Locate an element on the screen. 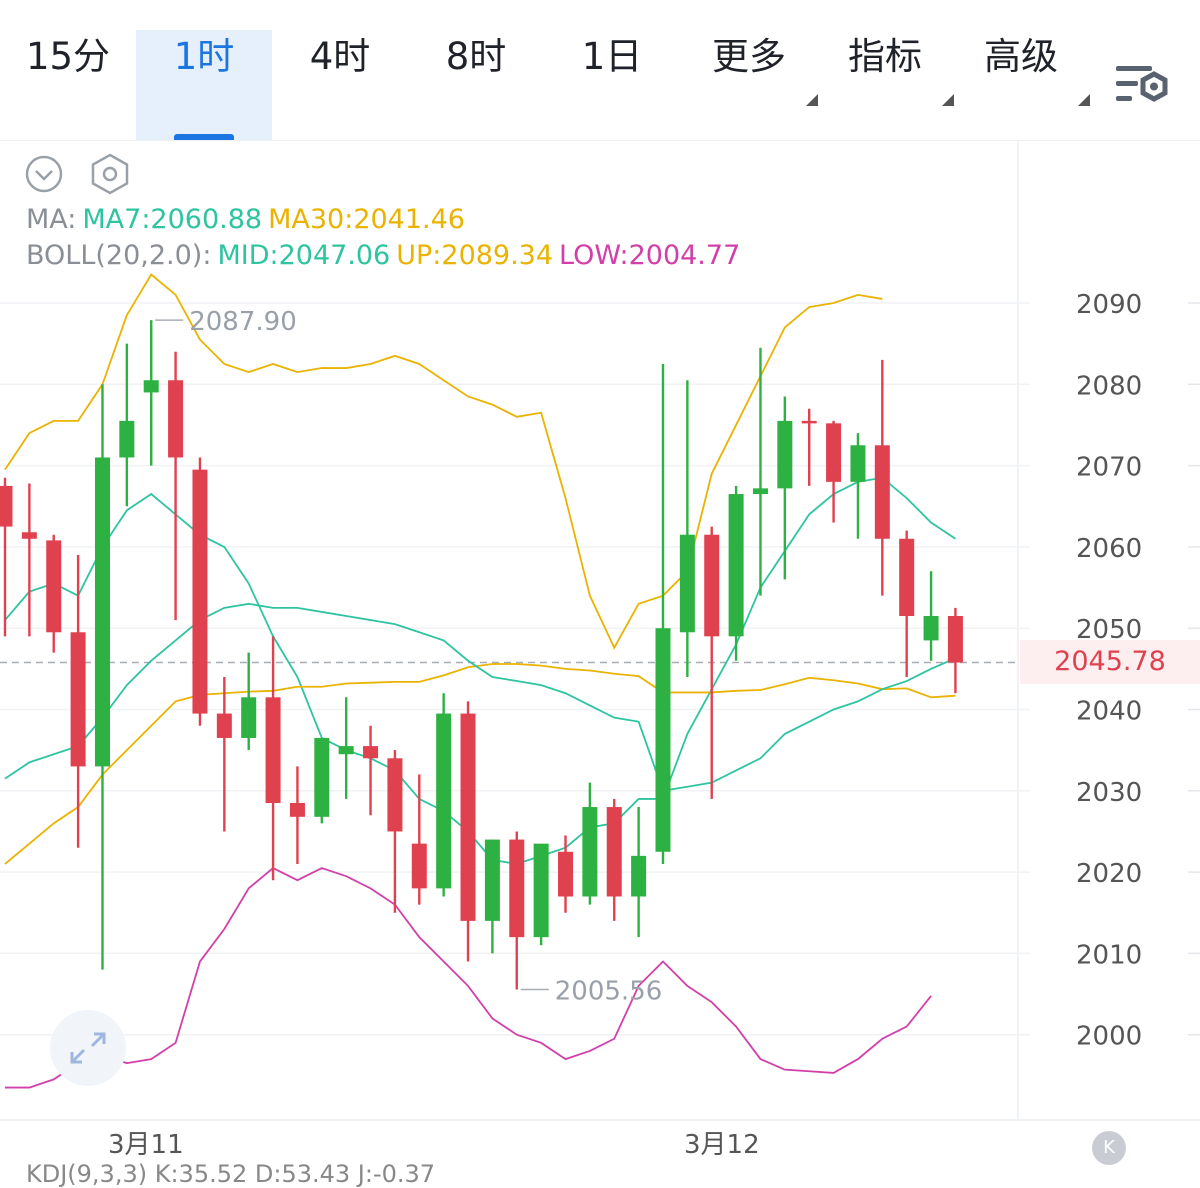 This screenshot has height=1188, width=1200. ma-legend: MA: MA7:2060.88 MA30:2041.46 is located at coordinates (248, 219).